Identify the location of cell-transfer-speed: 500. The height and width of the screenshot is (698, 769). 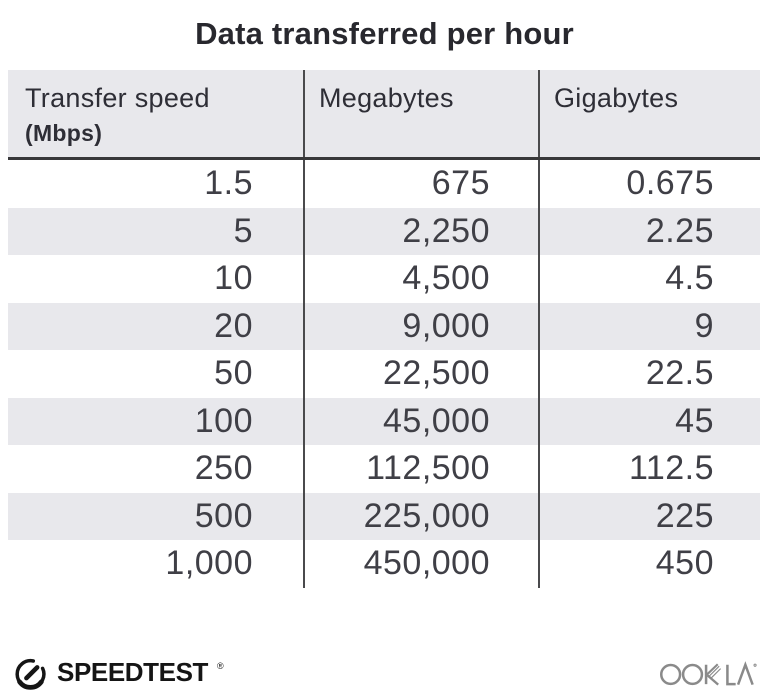
(223, 515).